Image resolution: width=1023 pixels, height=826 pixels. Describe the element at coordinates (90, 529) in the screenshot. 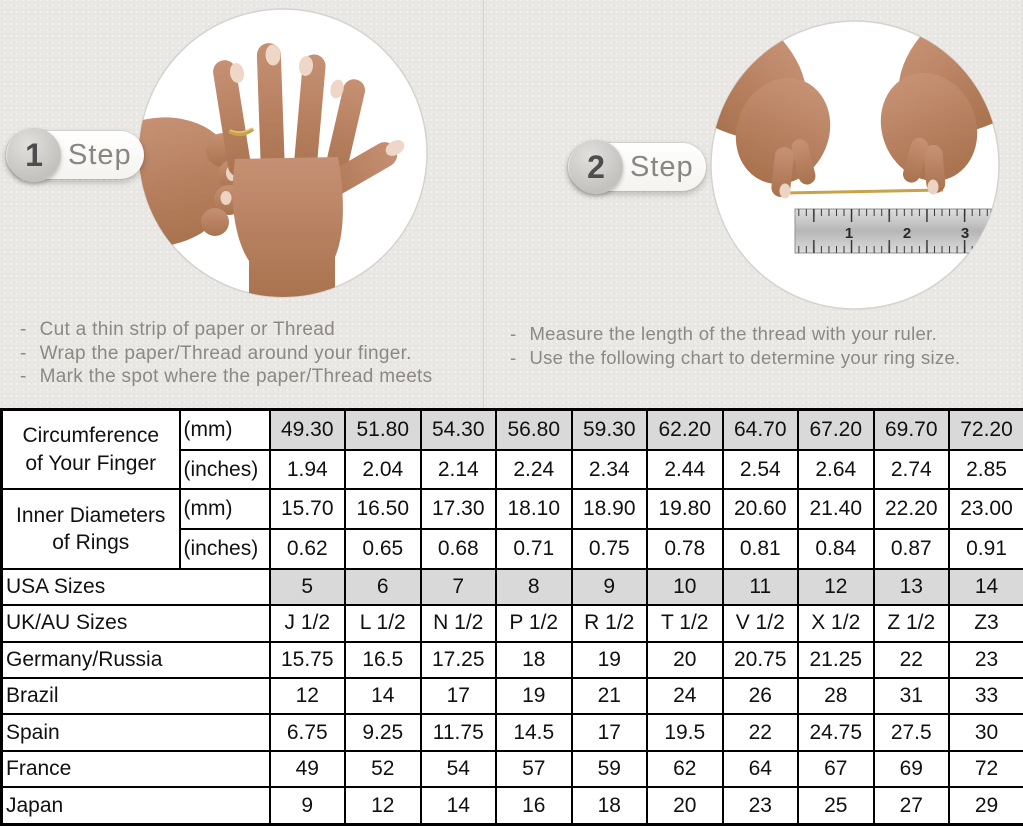

I see `row-group-label: Inner Diameters of Rings` at that location.